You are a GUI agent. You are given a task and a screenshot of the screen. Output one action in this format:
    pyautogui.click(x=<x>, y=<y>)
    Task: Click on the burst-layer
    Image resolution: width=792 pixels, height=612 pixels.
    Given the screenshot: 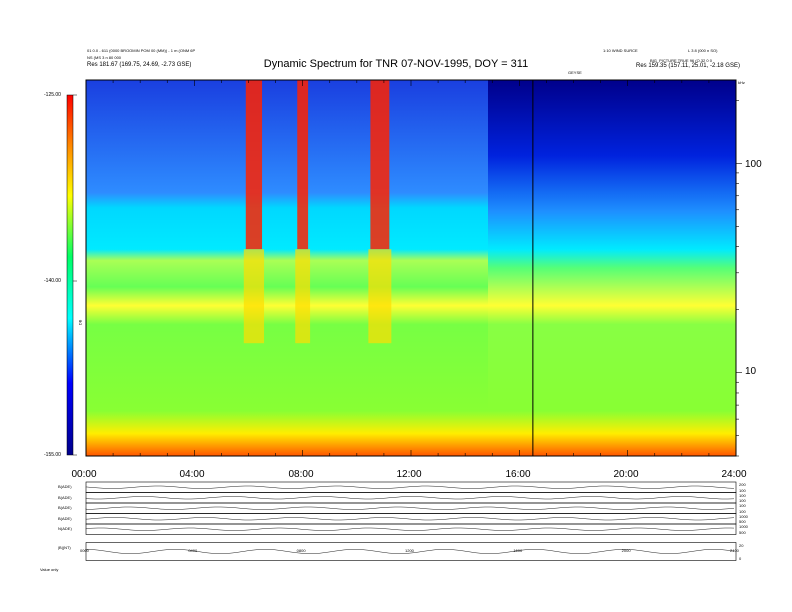 What is the action you would take?
    pyautogui.click(x=317, y=212)
    